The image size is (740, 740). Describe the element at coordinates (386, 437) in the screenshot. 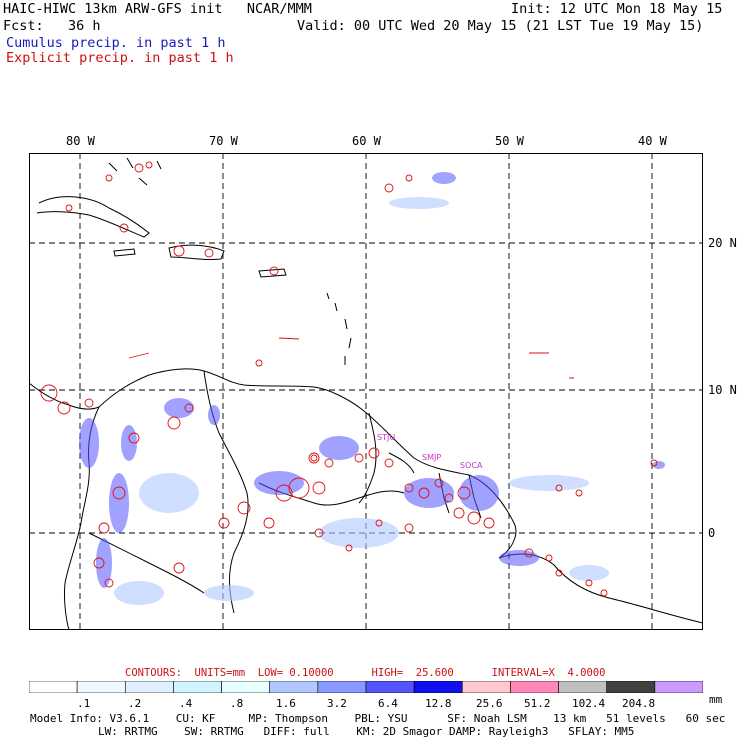

I see `station-label-stju: STJU` at that location.